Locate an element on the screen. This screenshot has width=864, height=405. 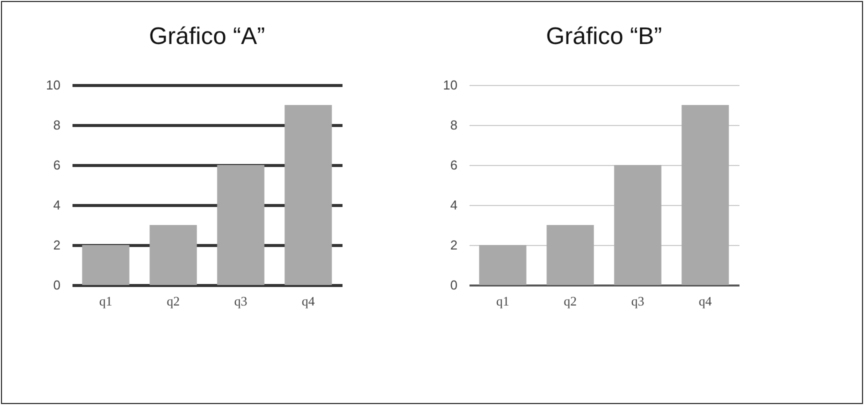
chart-title: Gráfico “A” is located at coordinates (207, 36).